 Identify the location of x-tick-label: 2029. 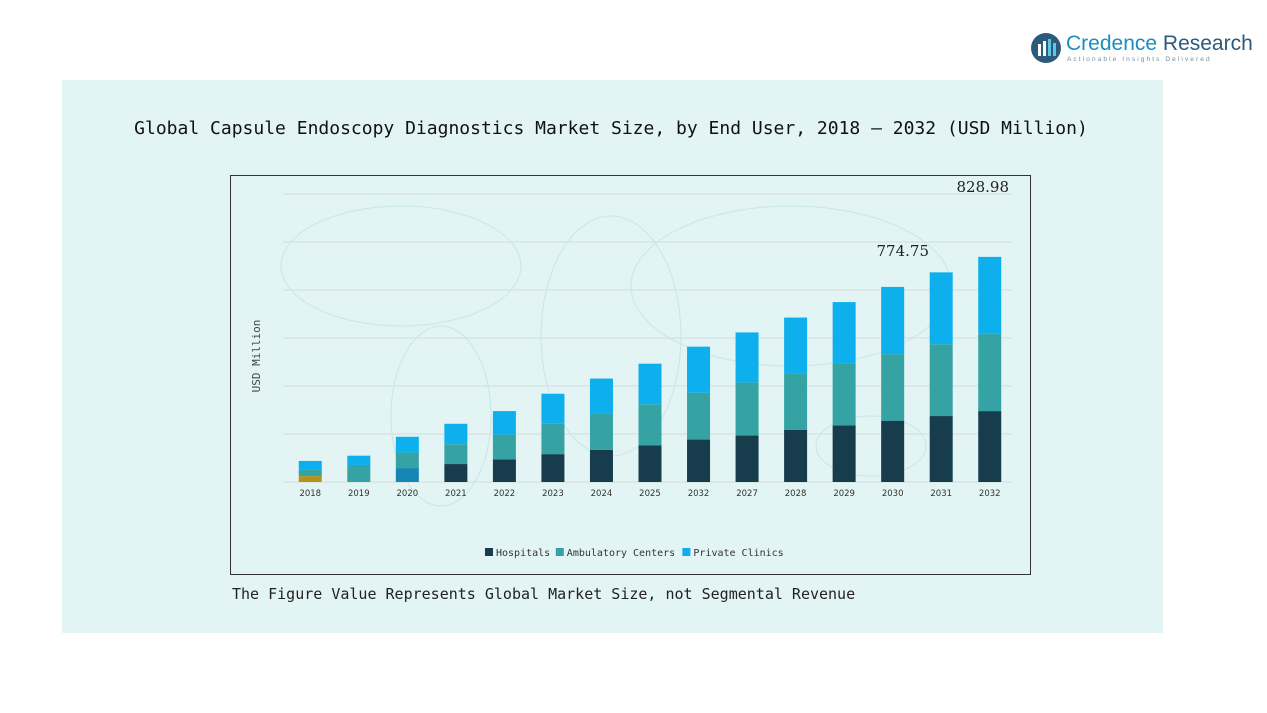
(844, 494).